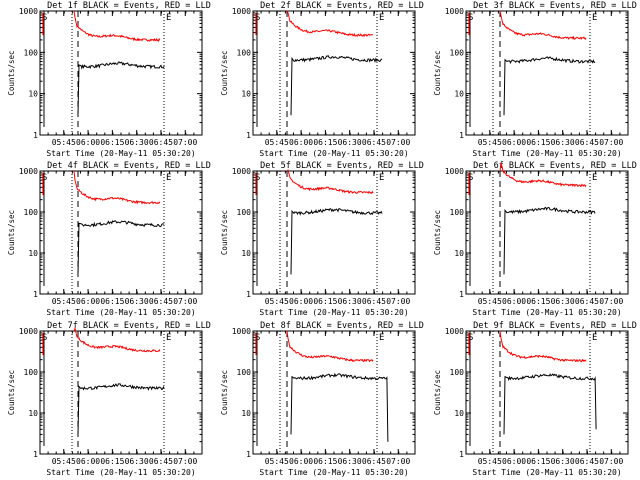 The image size is (640, 480). What do you see at coordinates (342, 166) in the screenshot?
I see `panel-title: Det 5f BLACK = Events, RED = LLD` at bounding box center [342, 166].